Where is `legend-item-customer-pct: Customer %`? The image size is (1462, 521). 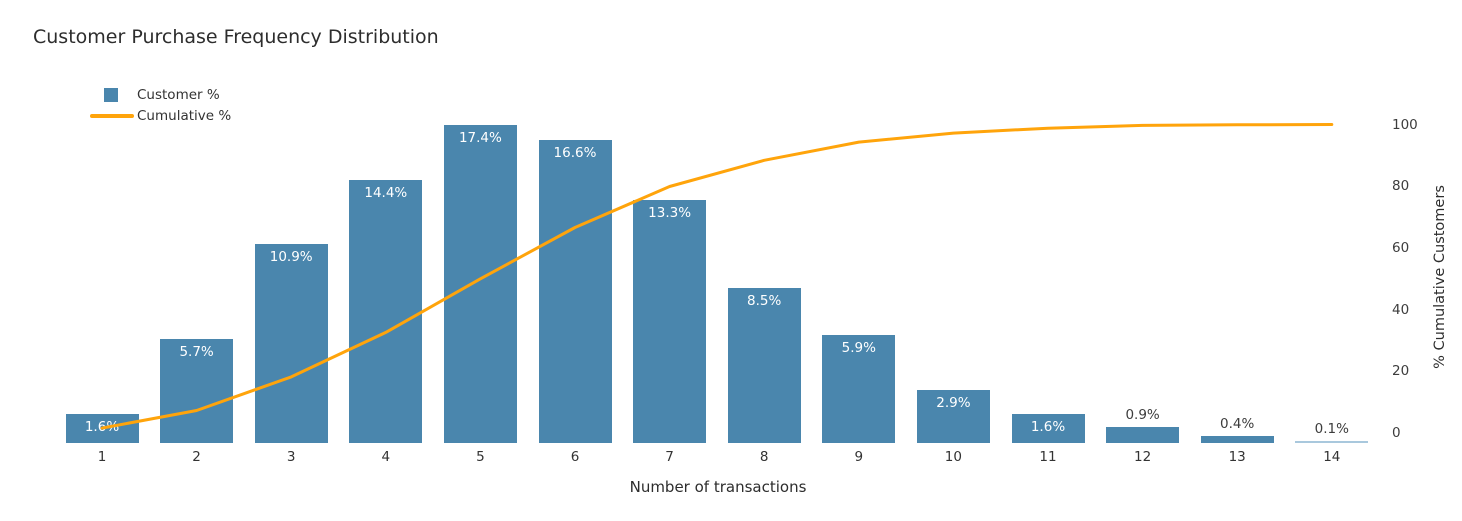
legend-item-customer-pct: Customer % is located at coordinates (155, 95).